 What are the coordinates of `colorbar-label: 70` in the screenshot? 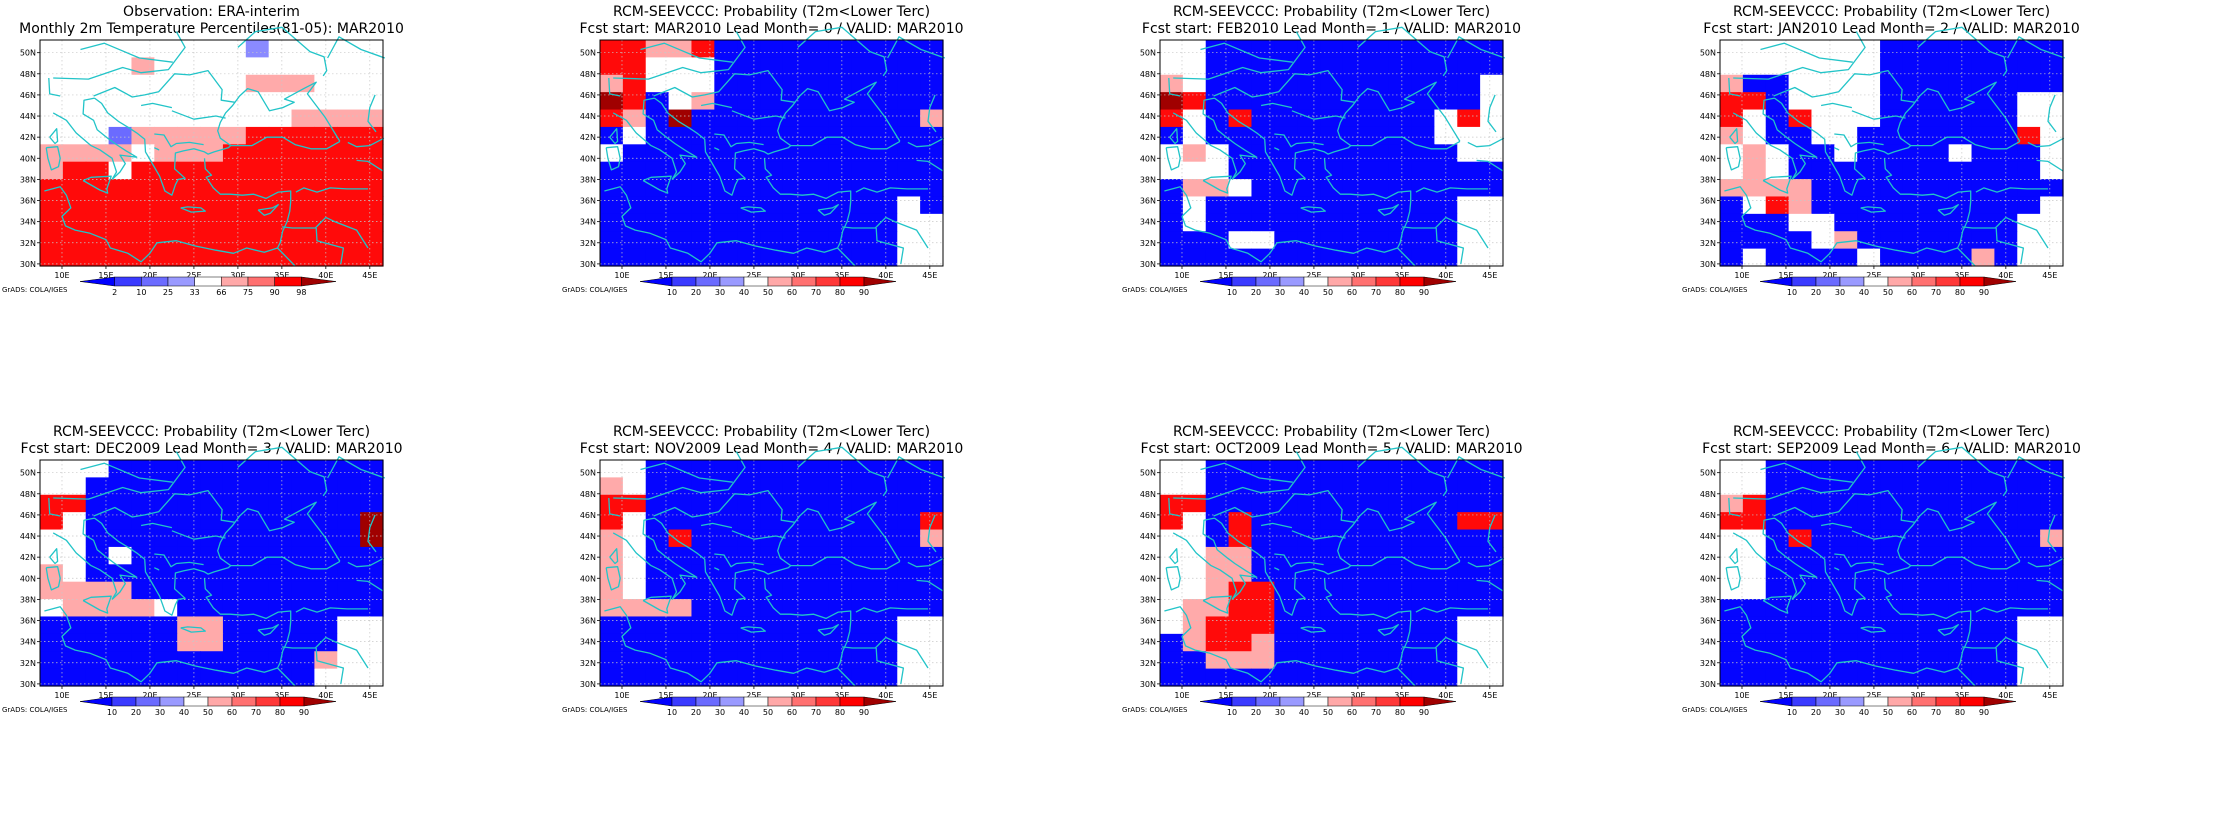 It's located at (1936, 712).